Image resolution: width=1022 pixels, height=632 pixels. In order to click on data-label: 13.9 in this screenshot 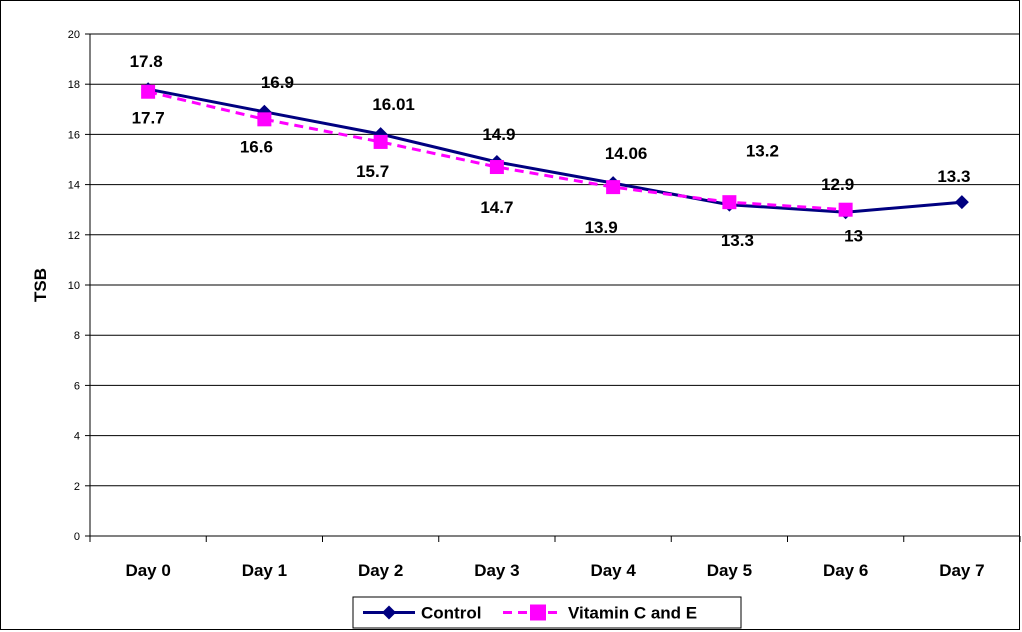, I will do `click(601, 227)`.